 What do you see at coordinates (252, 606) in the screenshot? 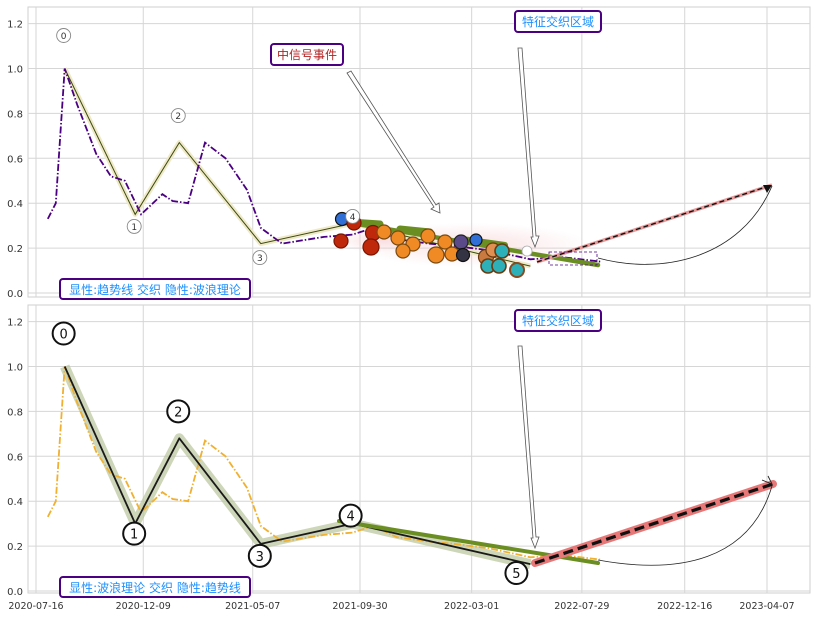
I see `x-tick-label: 2021-05-07` at bounding box center [252, 606].